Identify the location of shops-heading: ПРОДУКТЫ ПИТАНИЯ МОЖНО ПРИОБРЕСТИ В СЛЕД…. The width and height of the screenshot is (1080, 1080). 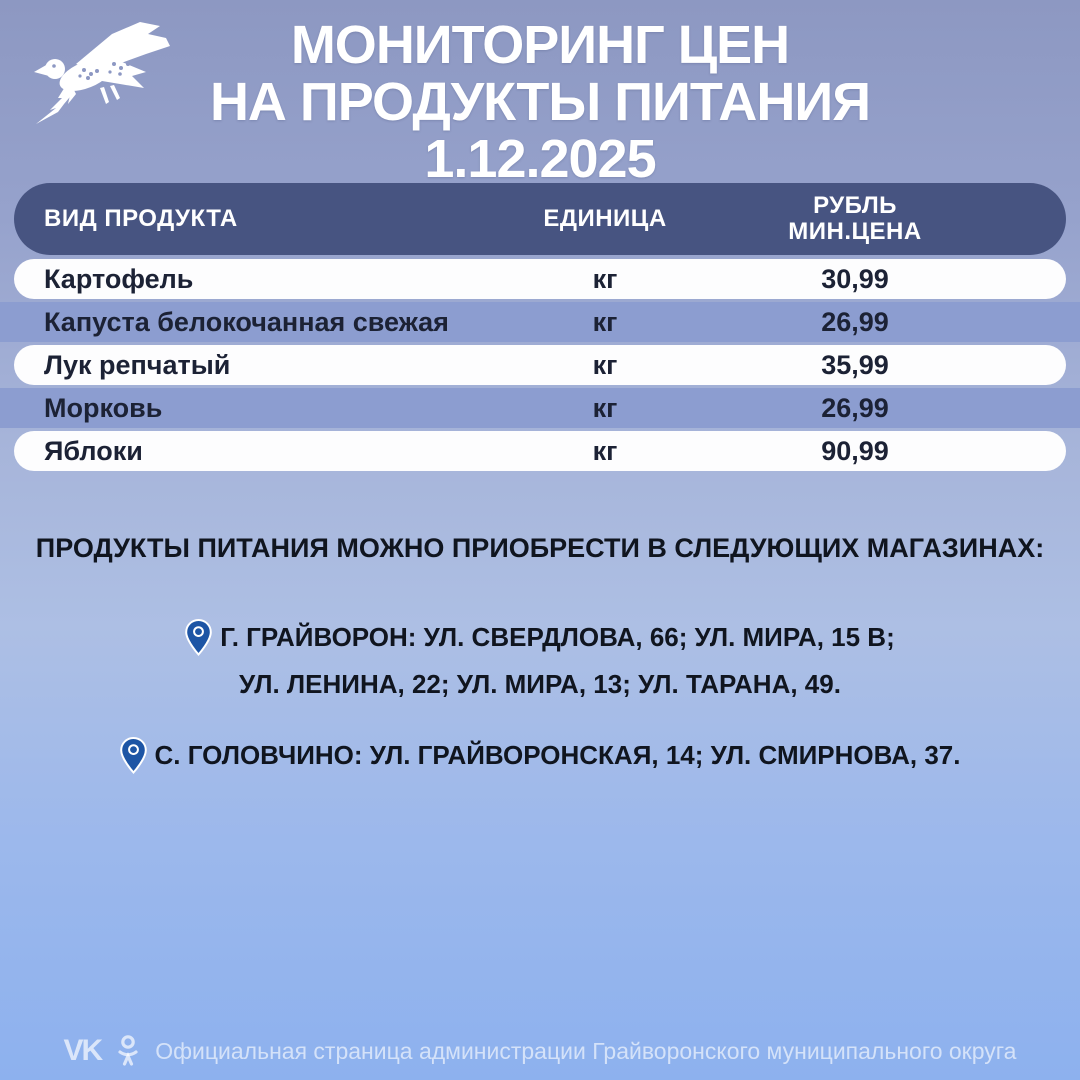
(540, 548).